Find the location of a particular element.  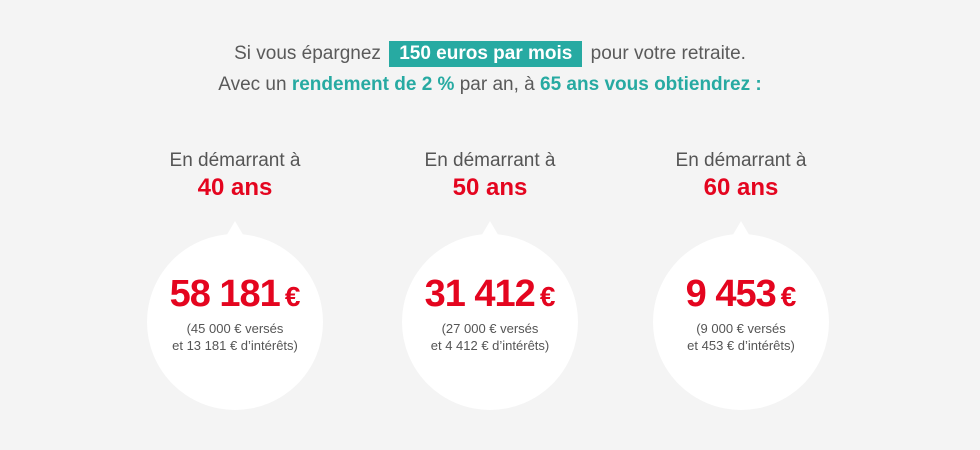

age-result-highlight: 65 ans vous obtiendrez : is located at coordinates (651, 84).